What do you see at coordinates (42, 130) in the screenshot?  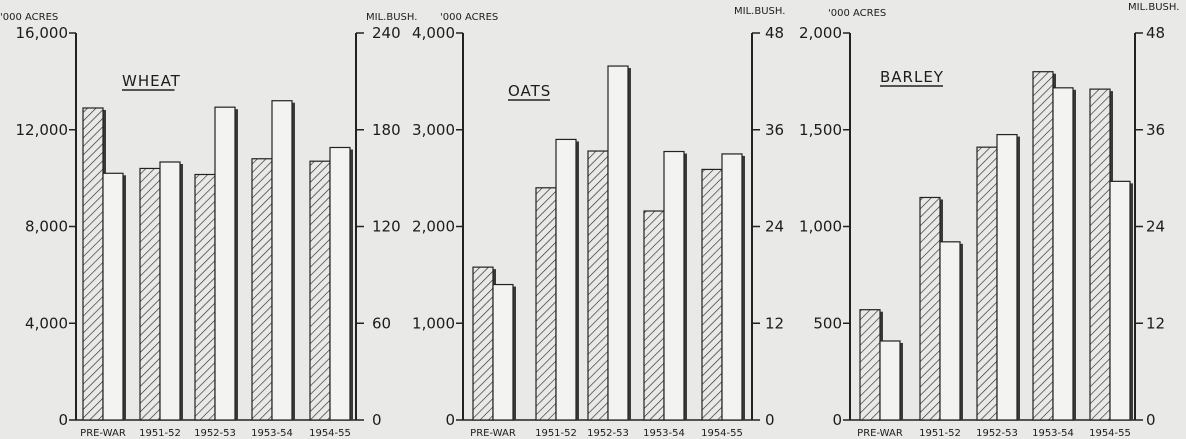 I see `left-tick-label: 12,000` at bounding box center [42, 130].